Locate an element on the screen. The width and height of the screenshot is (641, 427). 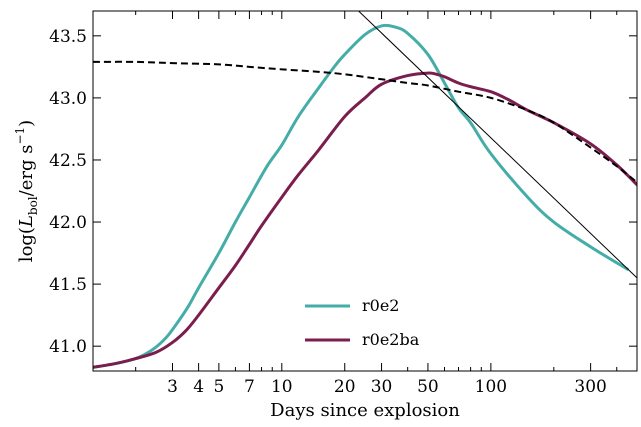
x-tick-label: 4 is located at coordinates (198, 387).